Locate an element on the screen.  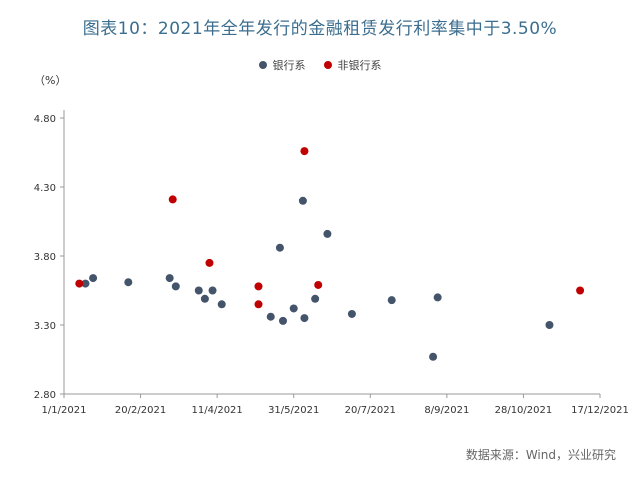
chart-title: 图表10：2021年全年发行的金融租赁发行利率集中于3.50% is located at coordinates (320, 29).